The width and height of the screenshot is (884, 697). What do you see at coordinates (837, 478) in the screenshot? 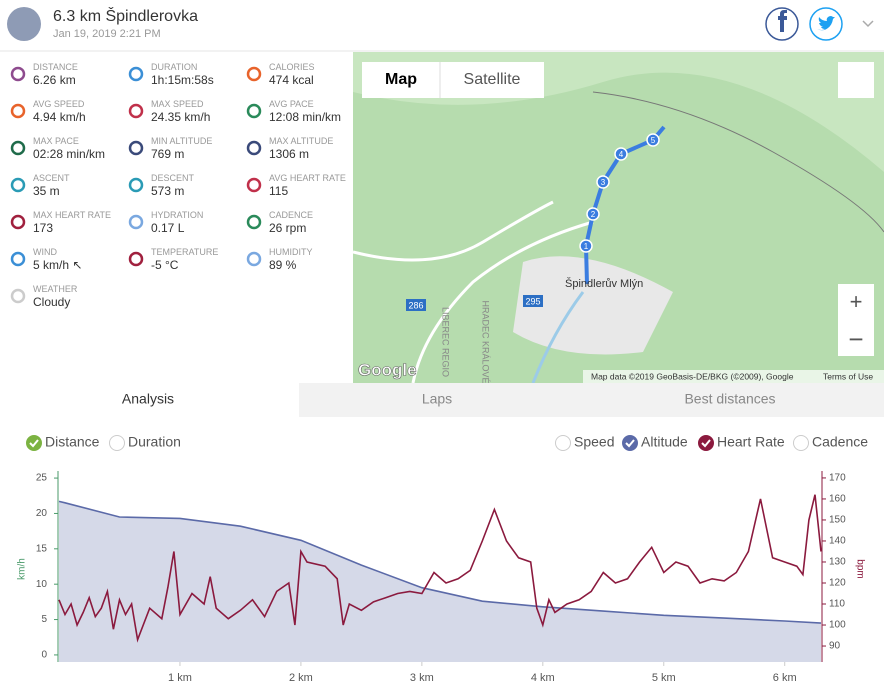
I see `y2-tick-label: 170` at bounding box center [837, 478].